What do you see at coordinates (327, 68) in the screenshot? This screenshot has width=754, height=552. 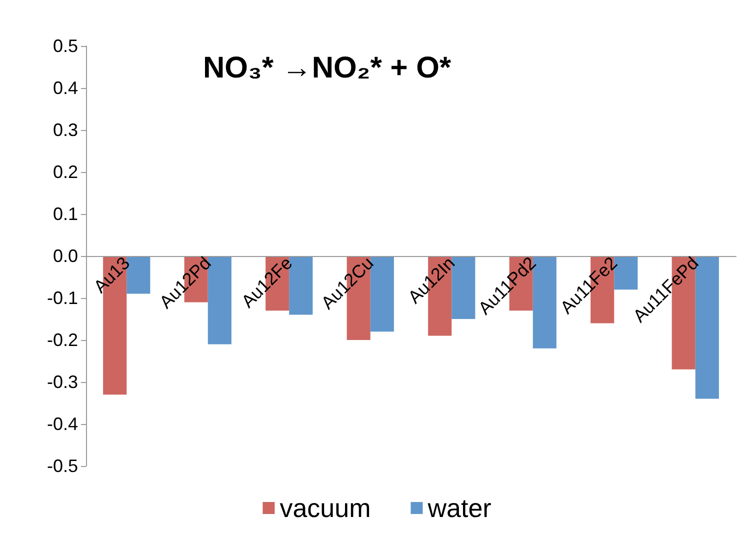 I see `chart-title: NO₃* →NO₂* + O*` at bounding box center [327, 68].